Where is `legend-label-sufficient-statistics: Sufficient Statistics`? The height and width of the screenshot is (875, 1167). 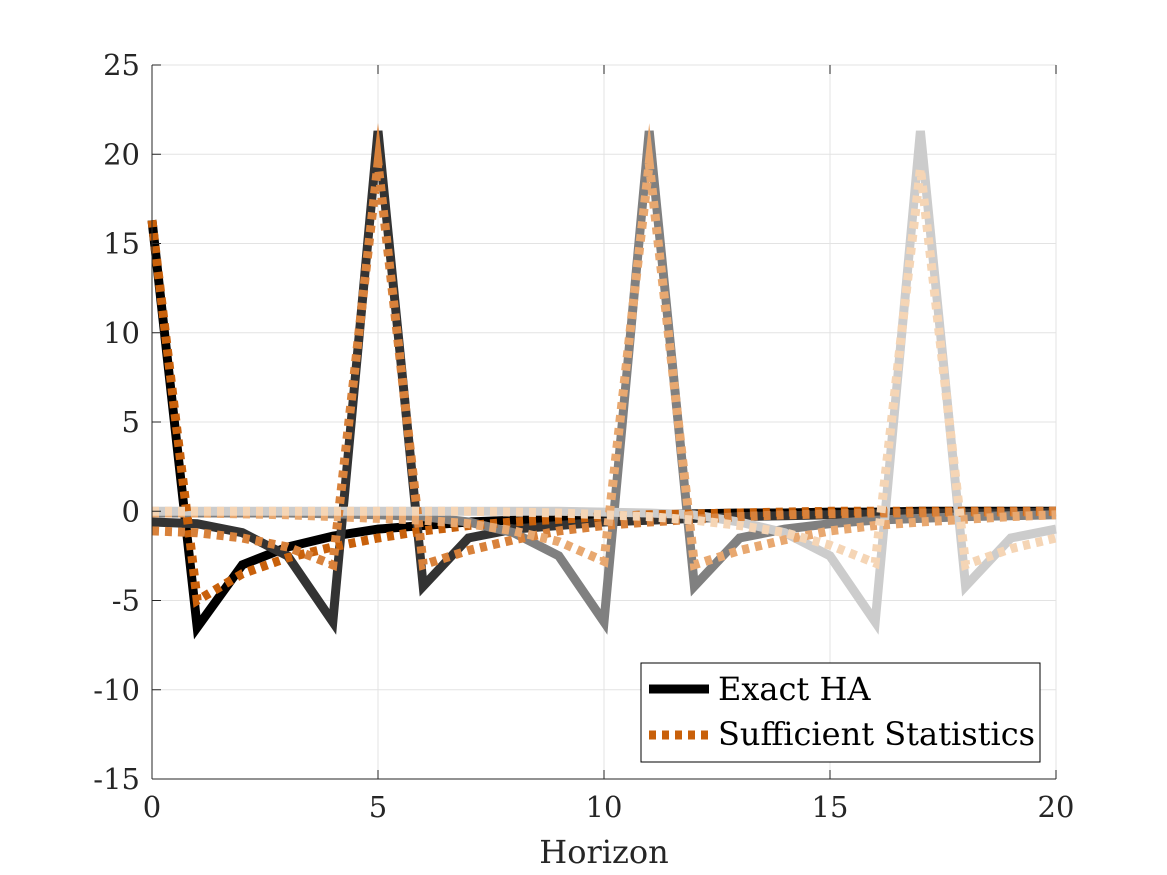 legend-label-sufficient-statistics: Sufficient Statistics is located at coordinates (876, 734).